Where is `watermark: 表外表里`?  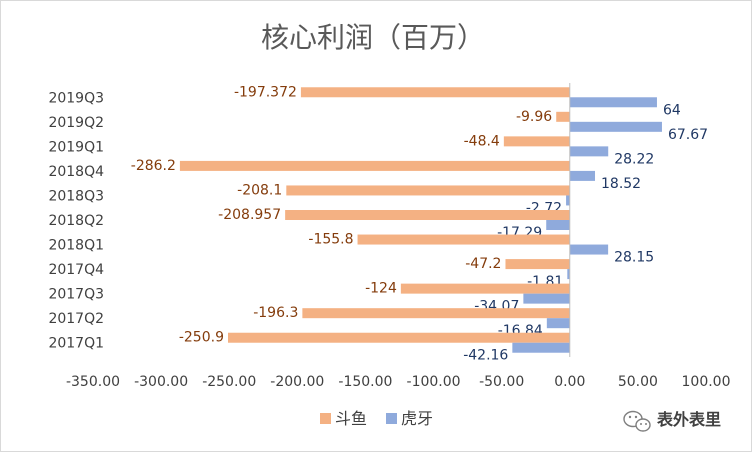
watermark: 表外表里 is located at coordinates (672, 421).